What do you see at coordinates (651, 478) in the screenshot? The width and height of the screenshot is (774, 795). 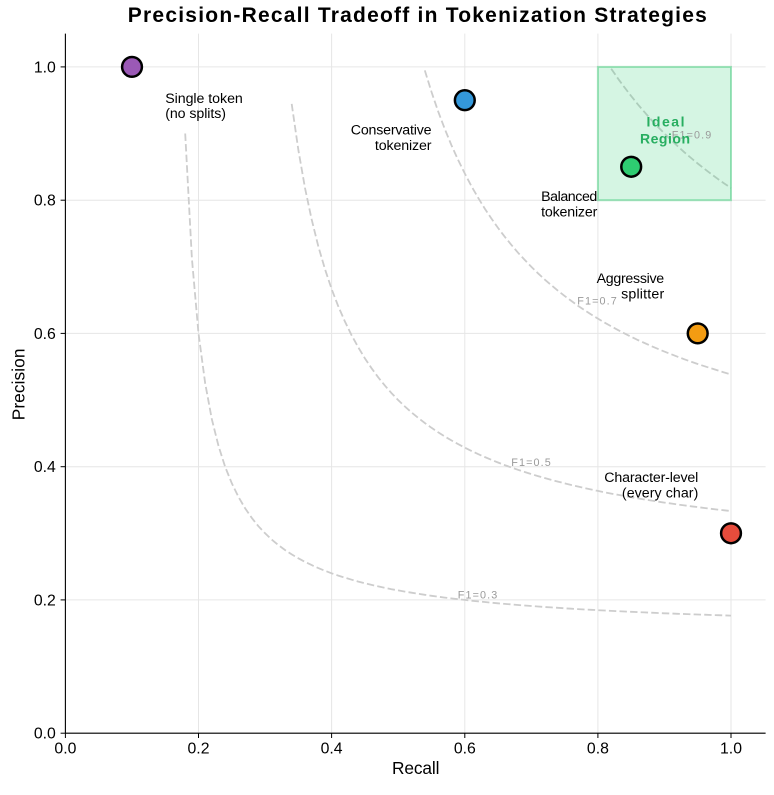 I see `svg-text: Character-level` at bounding box center [651, 478].